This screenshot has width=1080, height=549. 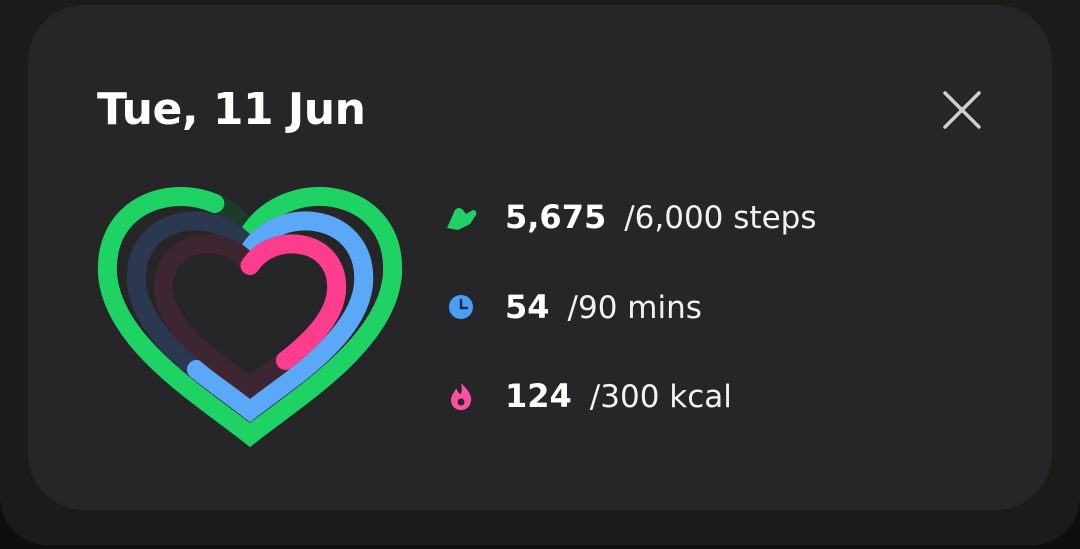 What do you see at coordinates (527, 307) in the screenshot?
I see `time-value: 54` at bounding box center [527, 307].